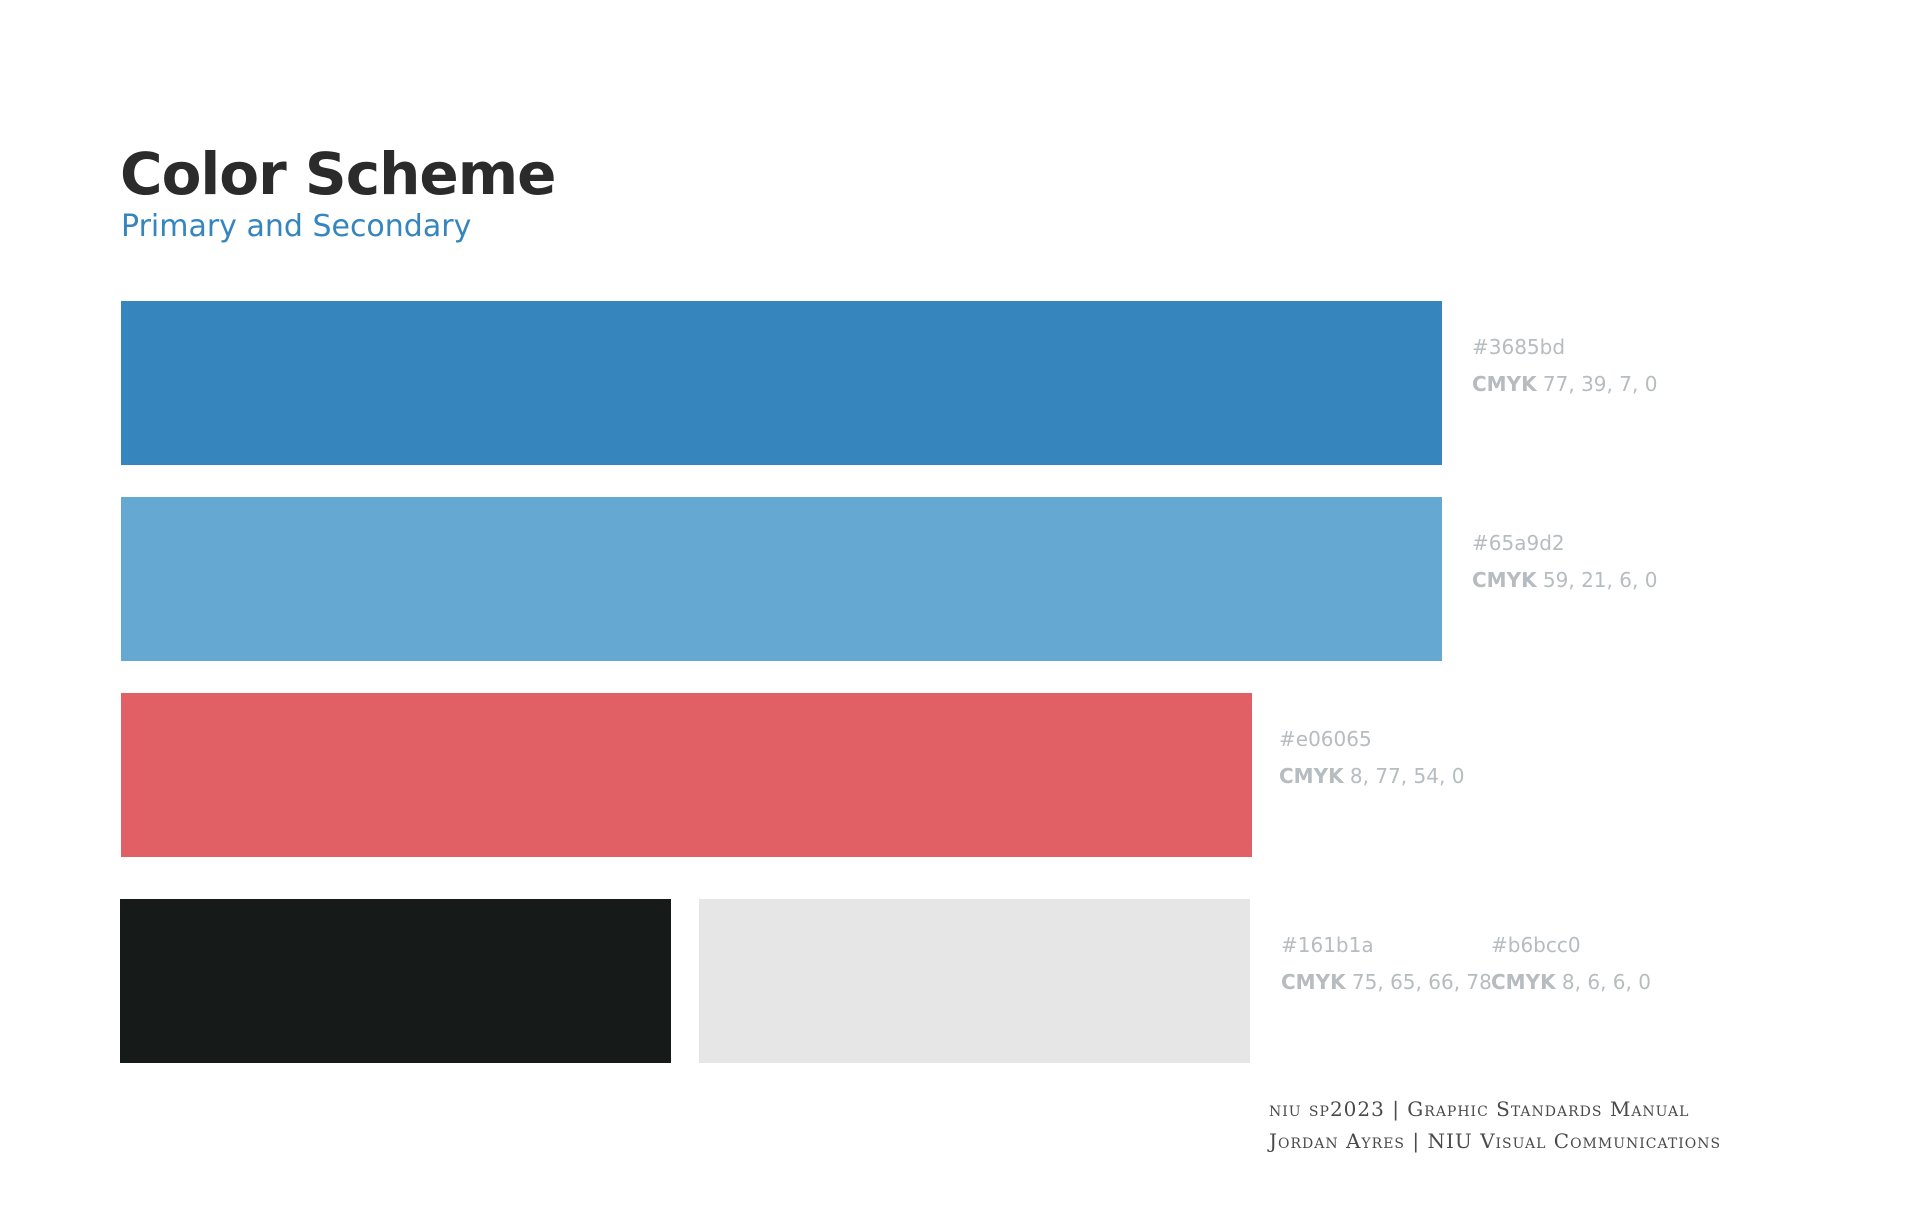 The height and width of the screenshot is (1222, 1920). I want to click on page-subtitle: Primary and Secondary, so click(296, 226).